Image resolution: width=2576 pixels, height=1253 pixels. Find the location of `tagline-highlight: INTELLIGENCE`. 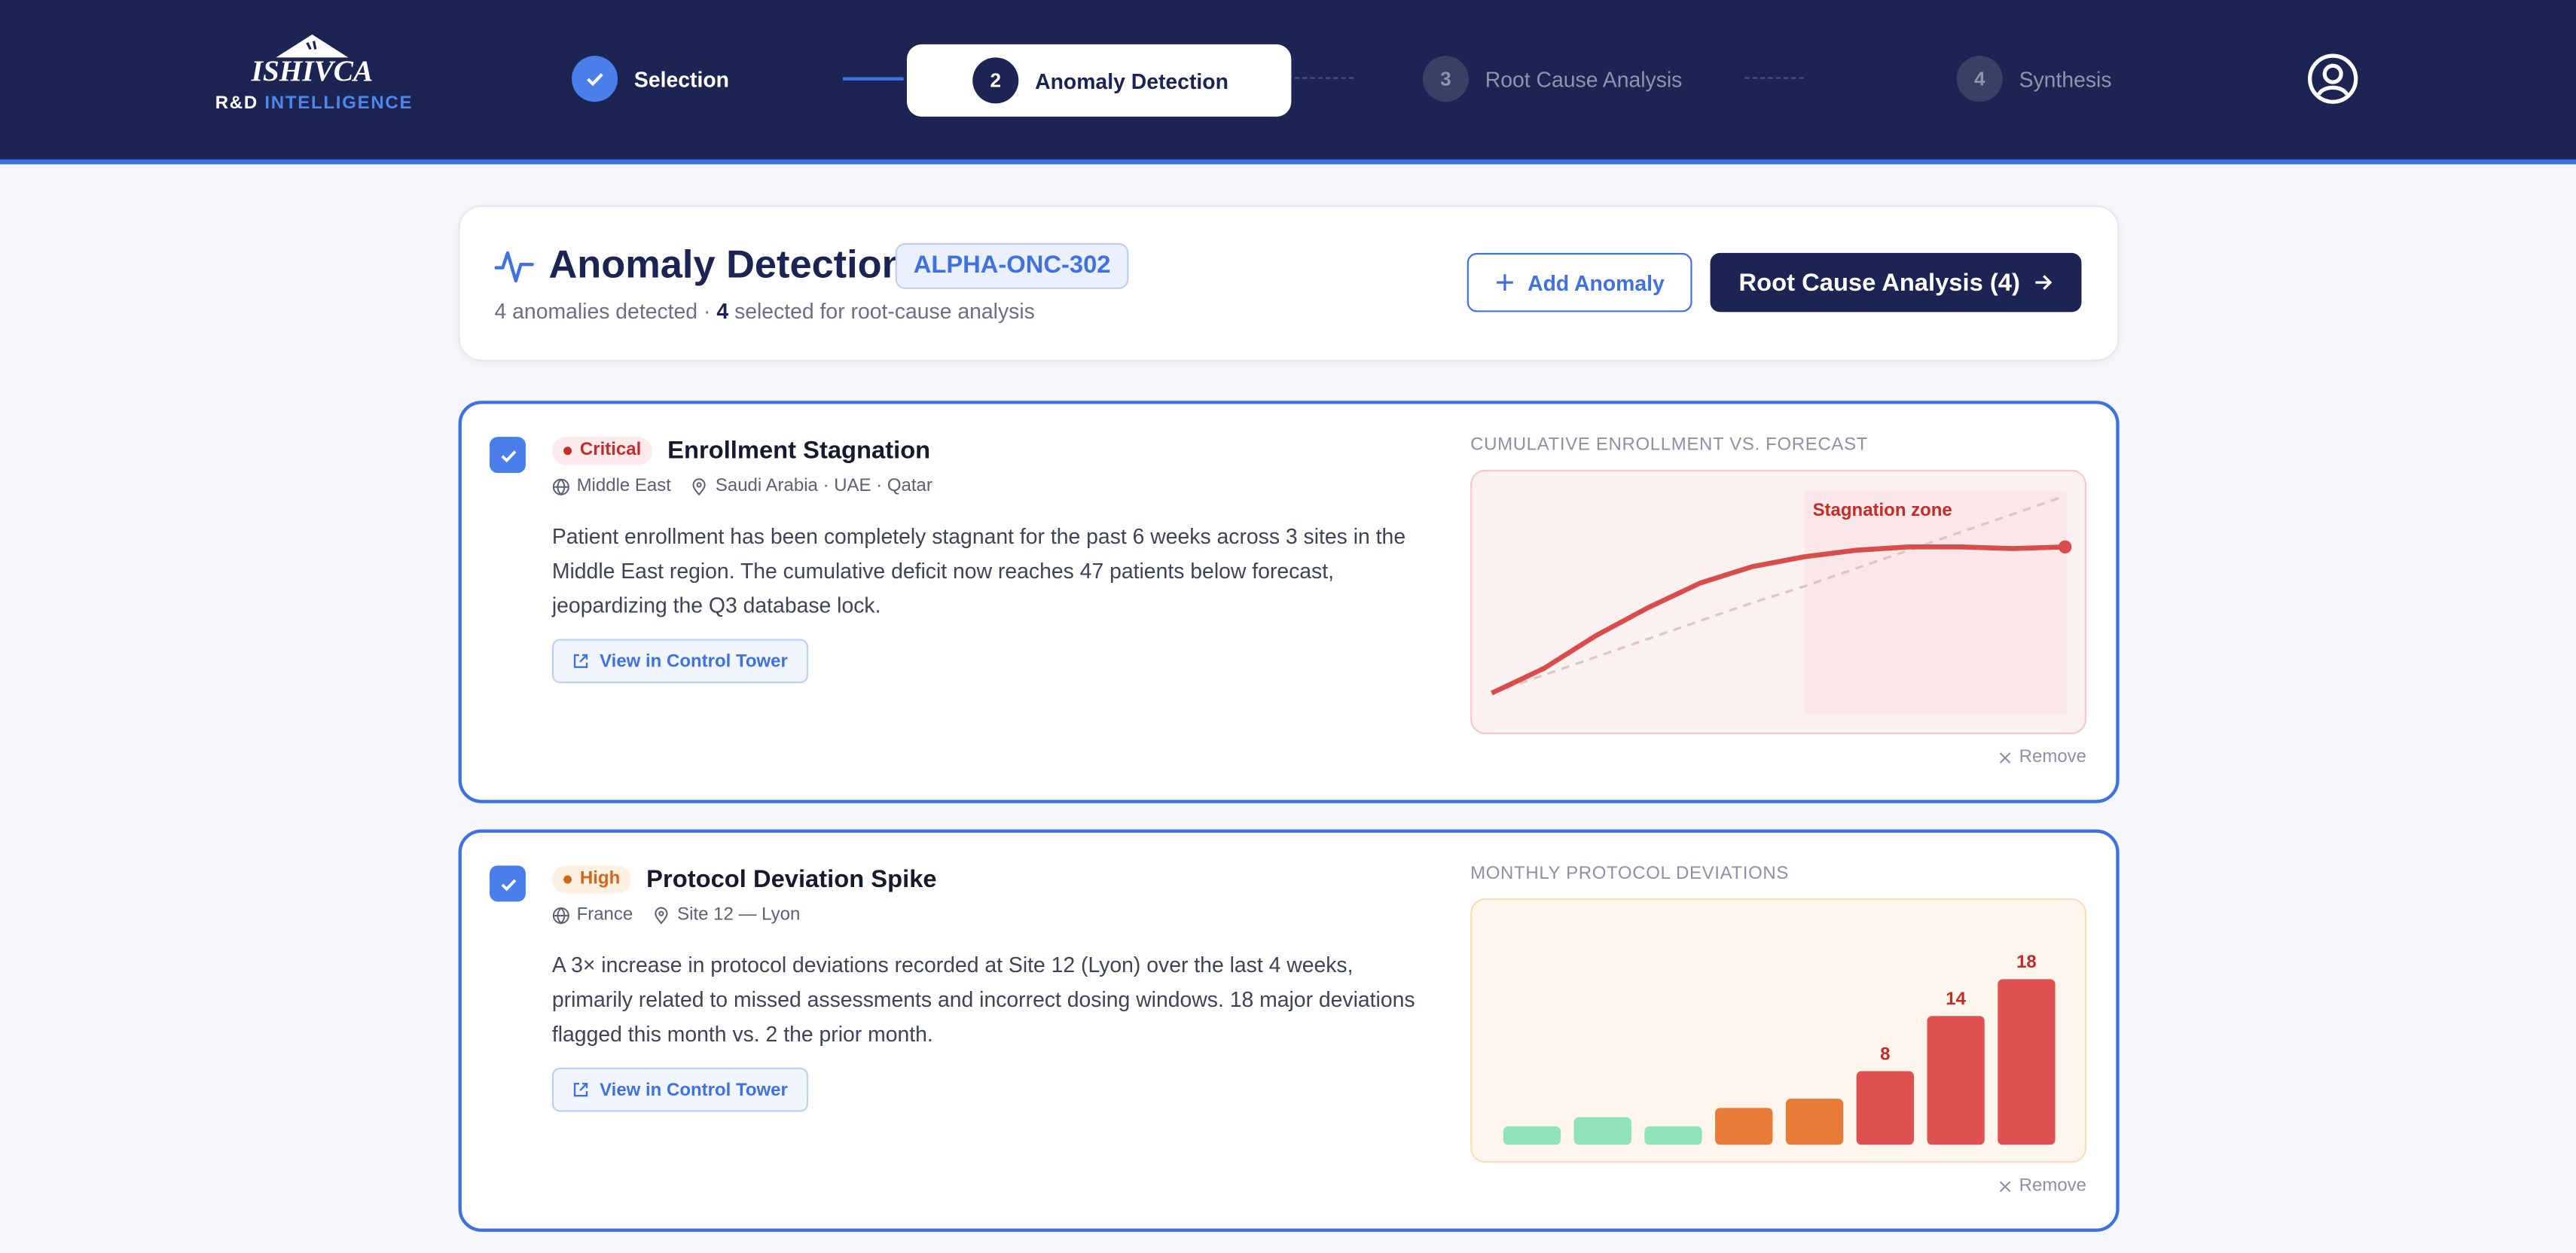

tagline-highlight: INTELLIGENCE is located at coordinates (339, 103).